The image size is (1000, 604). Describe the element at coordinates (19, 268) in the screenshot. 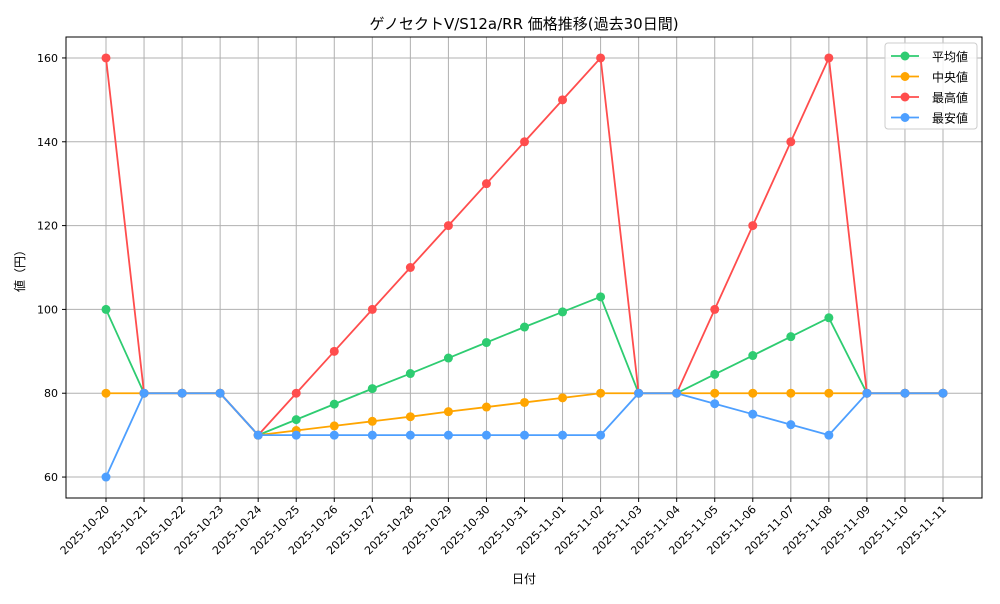

I see `y-axis-label: 値（円）` at that location.